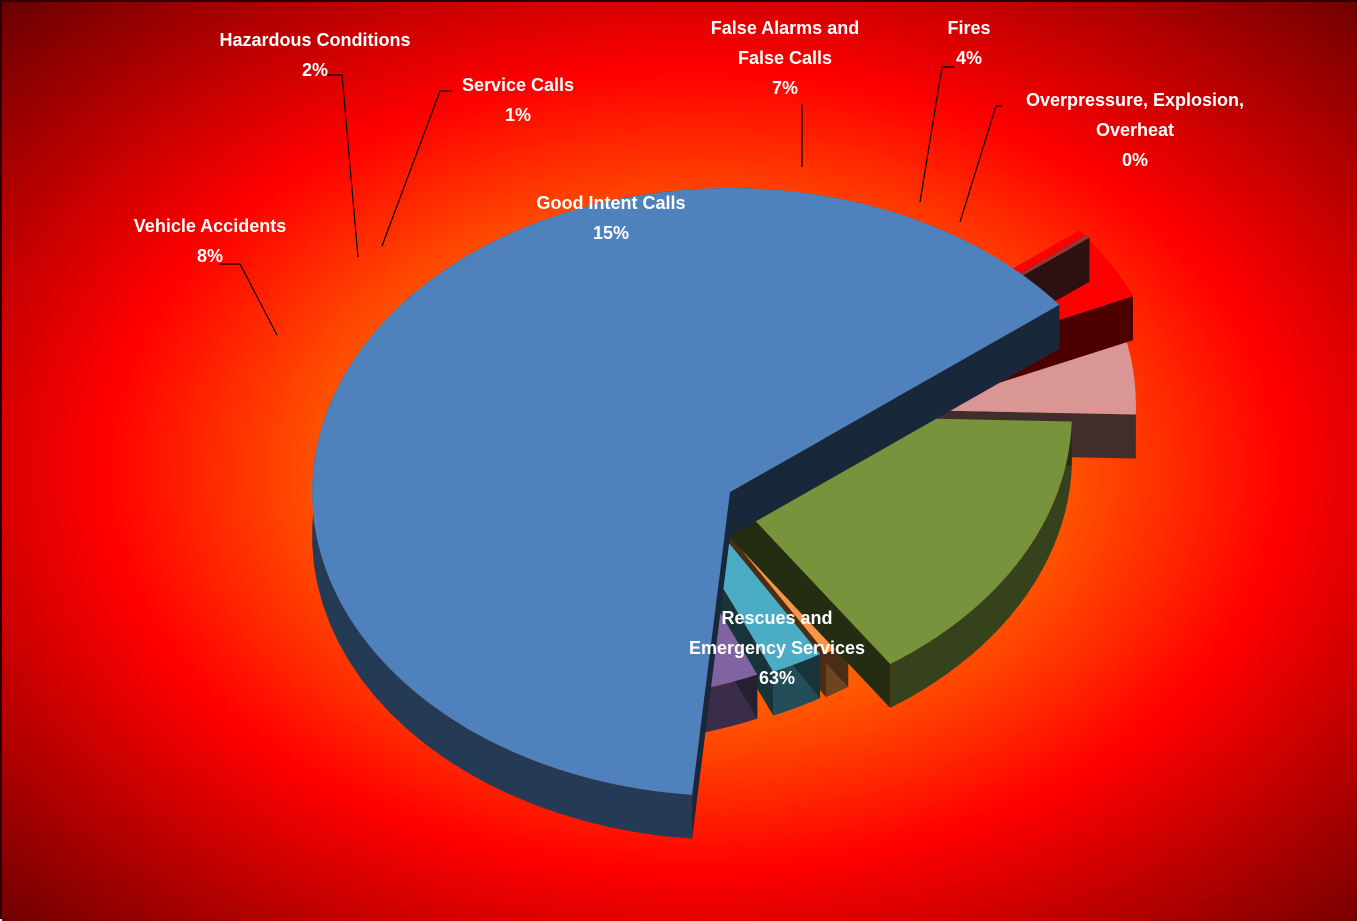  Describe the element at coordinates (210, 256) in the screenshot. I see `slice-percent-1: 8%` at that location.